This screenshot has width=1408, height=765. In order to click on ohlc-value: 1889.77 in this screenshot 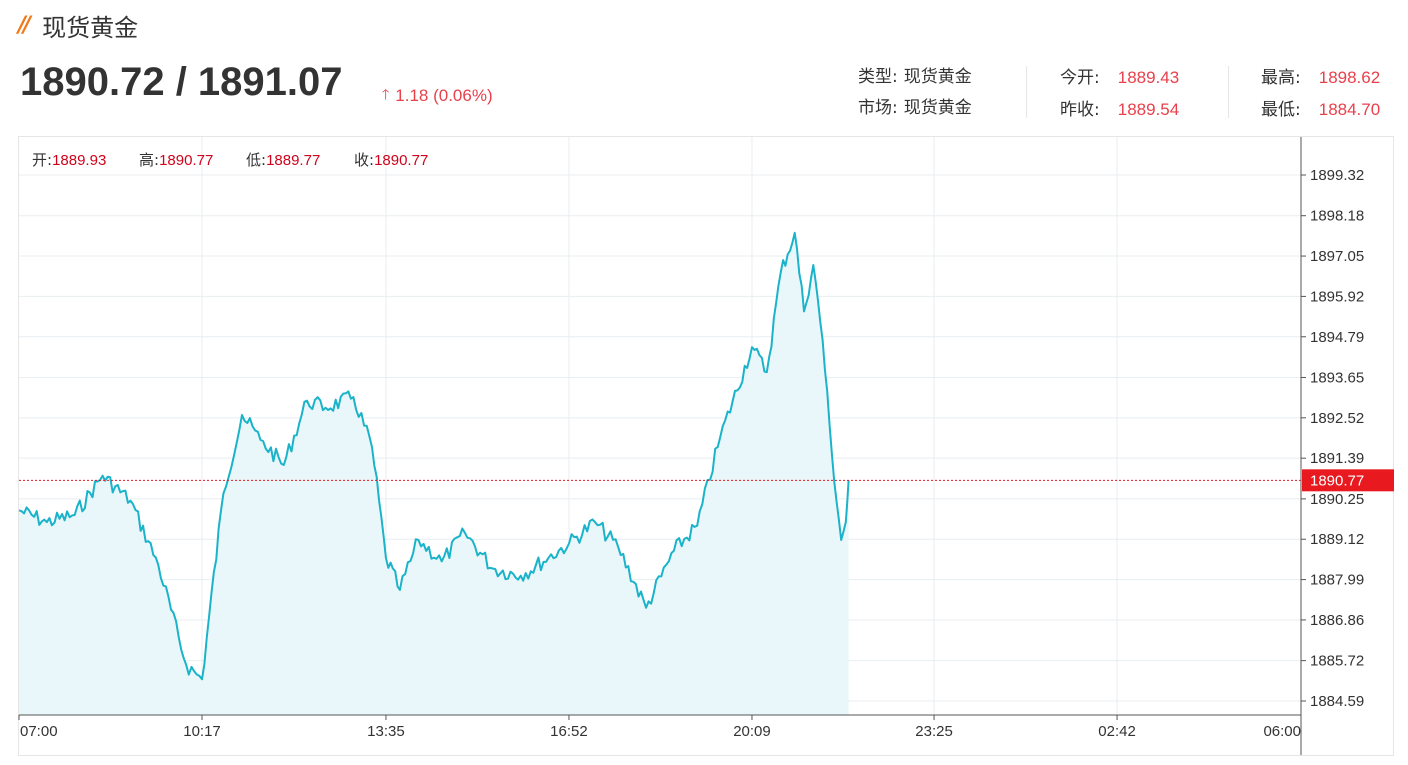, I will do `click(293, 160)`.